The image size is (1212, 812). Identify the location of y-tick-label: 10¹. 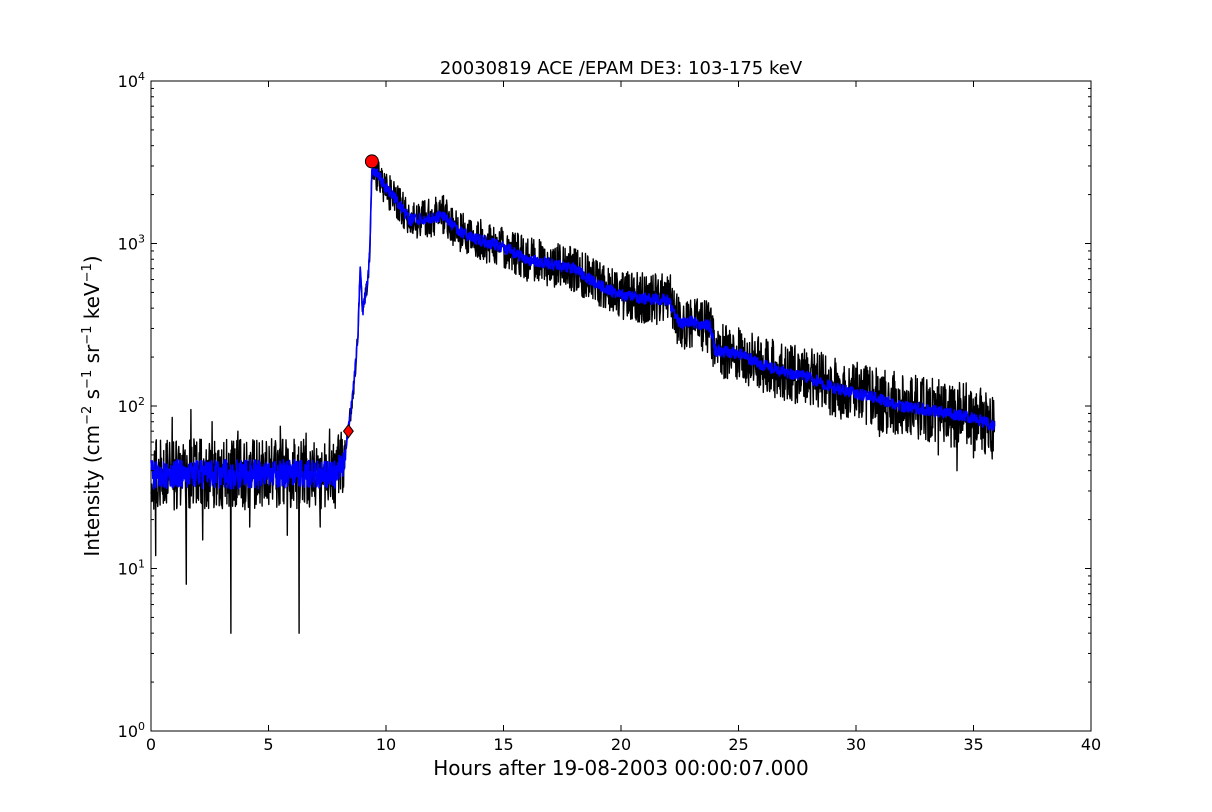
(131, 568).